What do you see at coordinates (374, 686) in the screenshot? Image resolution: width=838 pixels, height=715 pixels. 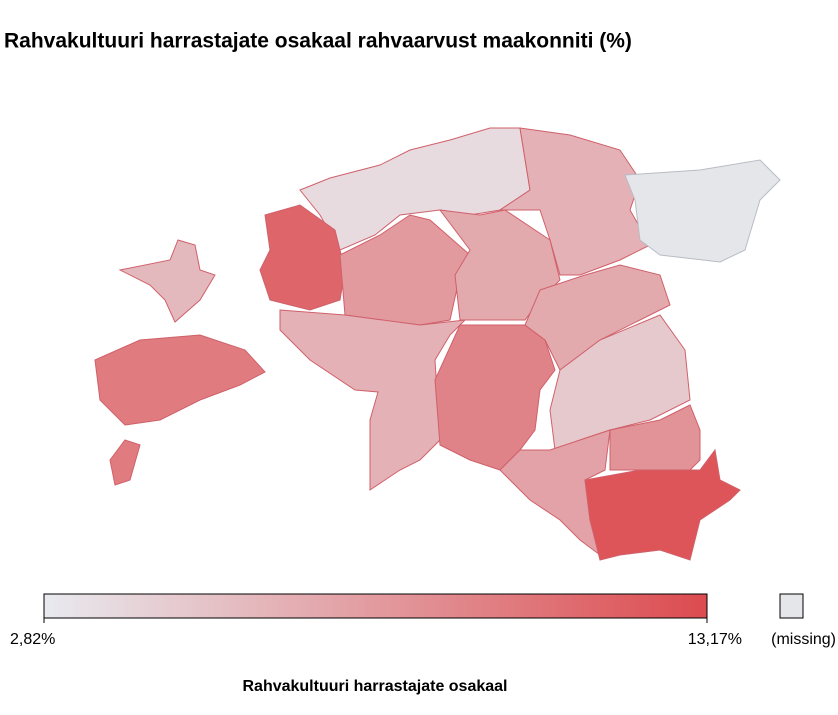 I see `legend-title: Rahvakultuuri harrastajate osakaal` at bounding box center [374, 686].